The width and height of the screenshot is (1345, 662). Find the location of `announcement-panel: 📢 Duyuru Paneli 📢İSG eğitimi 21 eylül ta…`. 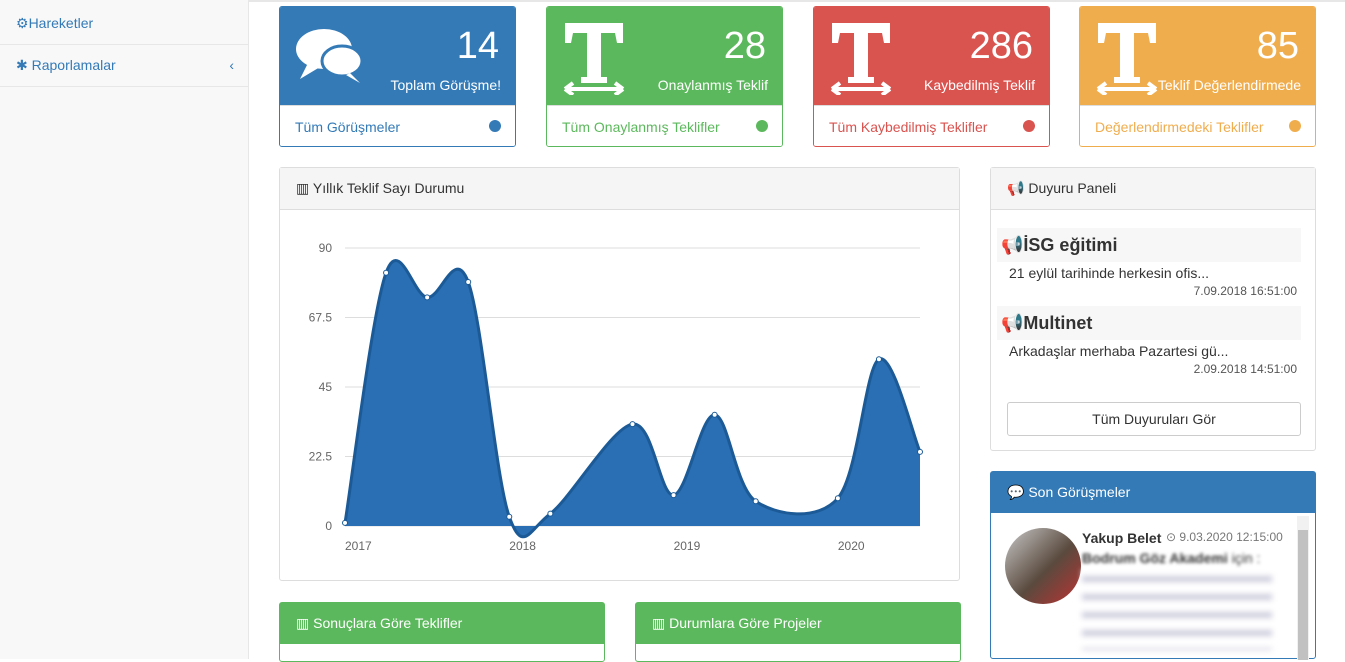

announcement-panel: 📢 Duyuru Paneli 📢İSG eğitimi 21 eylül ta… is located at coordinates (1153, 309).